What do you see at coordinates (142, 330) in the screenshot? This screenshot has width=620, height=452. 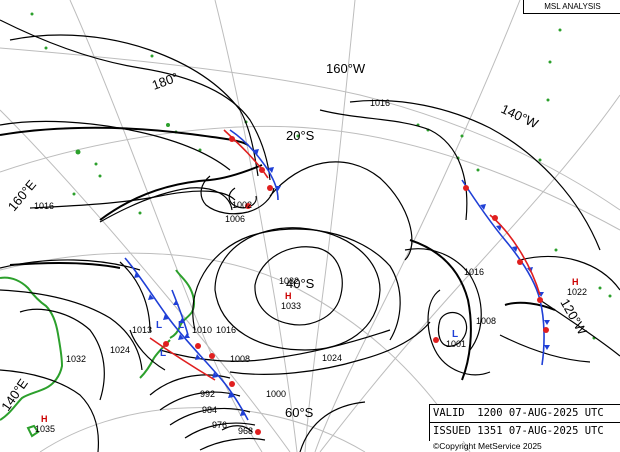 I see `isobar-label: 1013` at bounding box center [142, 330].